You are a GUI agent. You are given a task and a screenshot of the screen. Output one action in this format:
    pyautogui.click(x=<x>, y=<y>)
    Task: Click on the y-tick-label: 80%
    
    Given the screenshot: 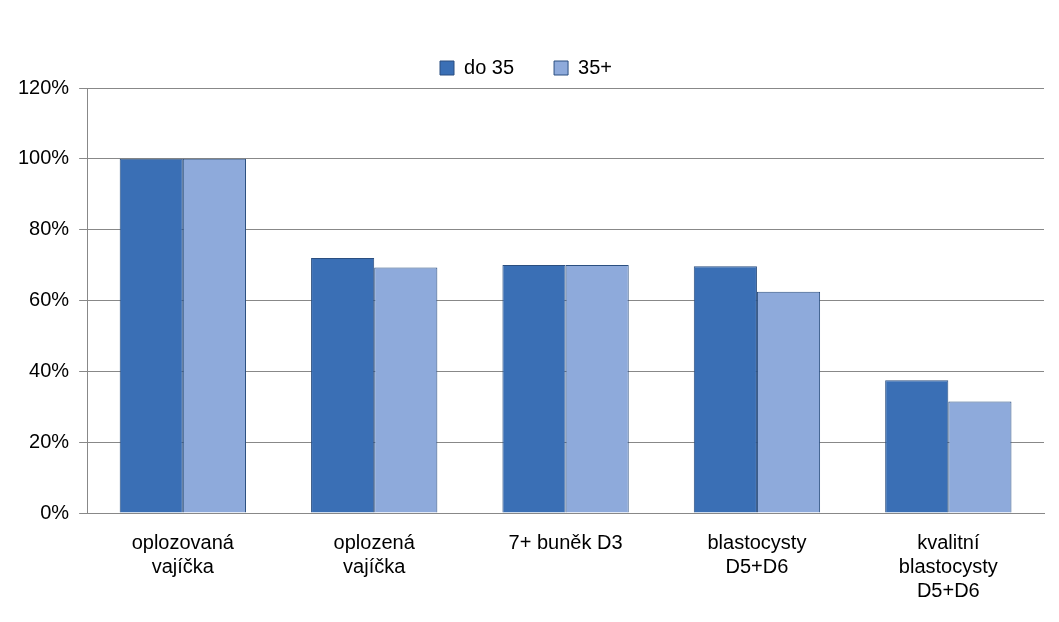 What is the action you would take?
    pyautogui.click(x=49, y=228)
    